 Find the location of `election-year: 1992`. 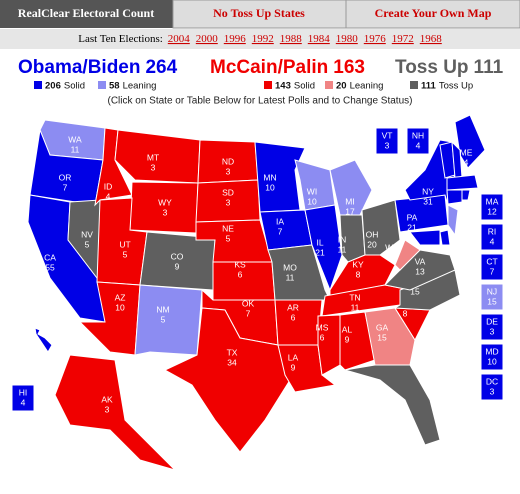

election-year: 1992 is located at coordinates (263, 39).